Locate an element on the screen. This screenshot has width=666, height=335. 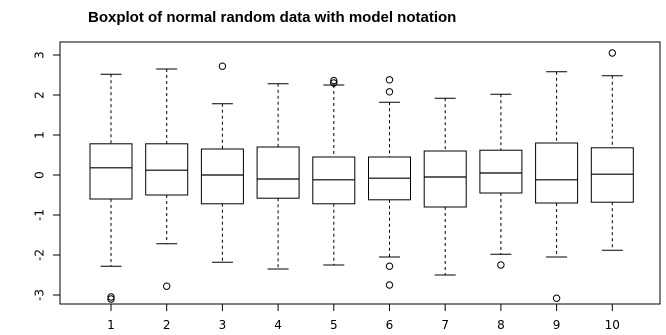
x-tick-label: 1 is located at coordinates (111, 325).